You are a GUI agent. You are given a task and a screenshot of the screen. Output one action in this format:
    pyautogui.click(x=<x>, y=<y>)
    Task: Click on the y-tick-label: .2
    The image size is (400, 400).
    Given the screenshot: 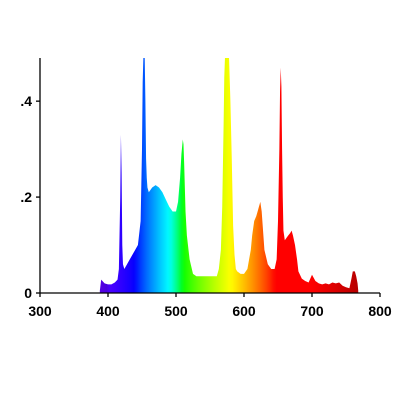 What is the action you would take?
    pyautogui.click(x=26, y=197)
    